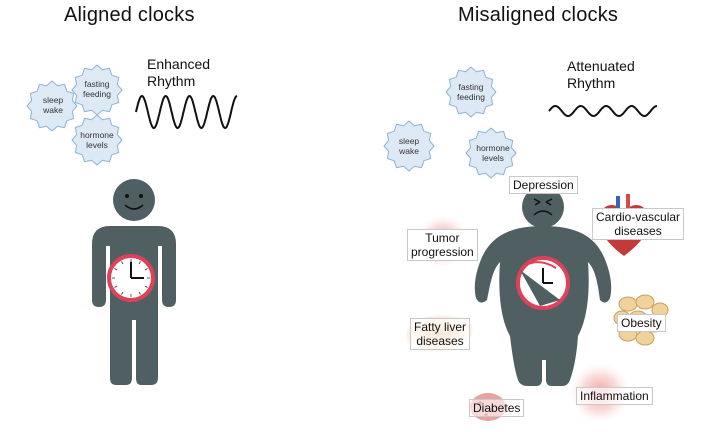  What do you see at coordinates (442, 245) in the screenshot?
I see `tumor-progression-label: Tumor progression` at bounding box center [442, 245].